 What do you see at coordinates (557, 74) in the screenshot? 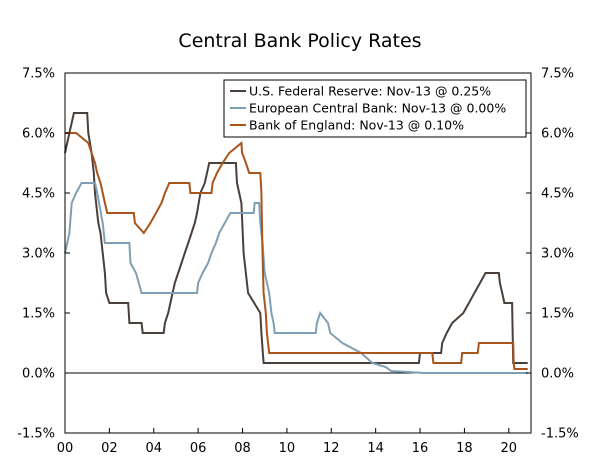
I see `y-tick-label-right: 7.5%` at bounding box center [557, 74].